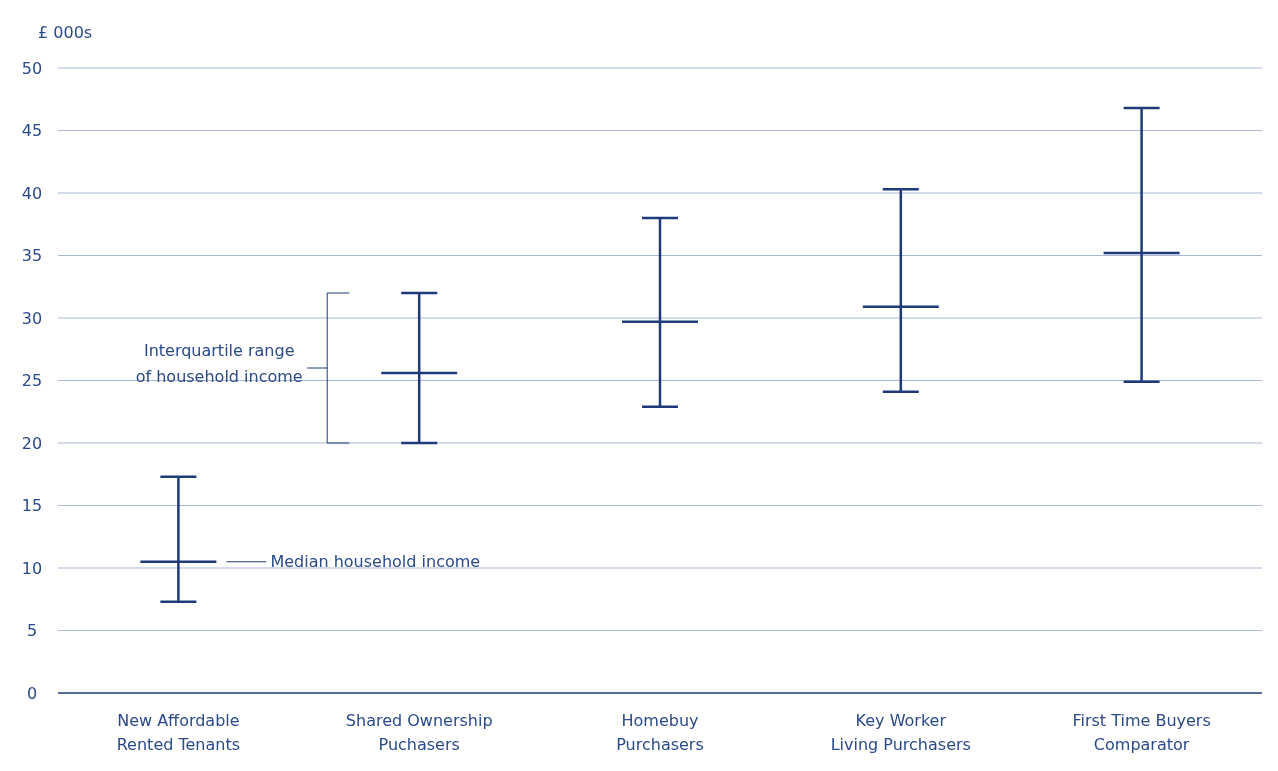 The width and height of the screenshot is (1278, 771). Describe the element at coordinates (32, 631) in the screenshot. I see `y-tick-label: 5` at that location.